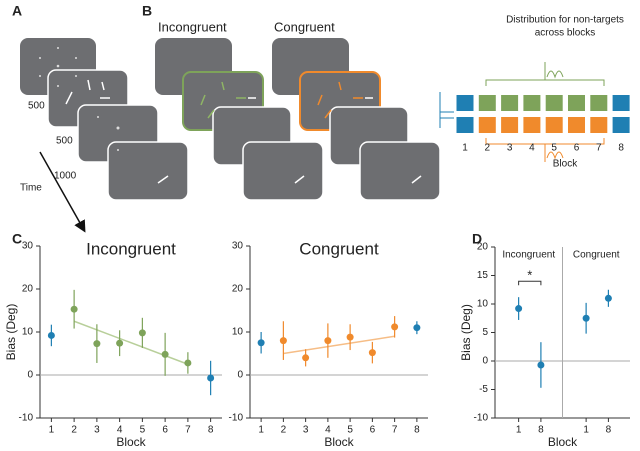 This screenshot has width=640, height=451. I want to click on block-label: 2, so click(488, 148).